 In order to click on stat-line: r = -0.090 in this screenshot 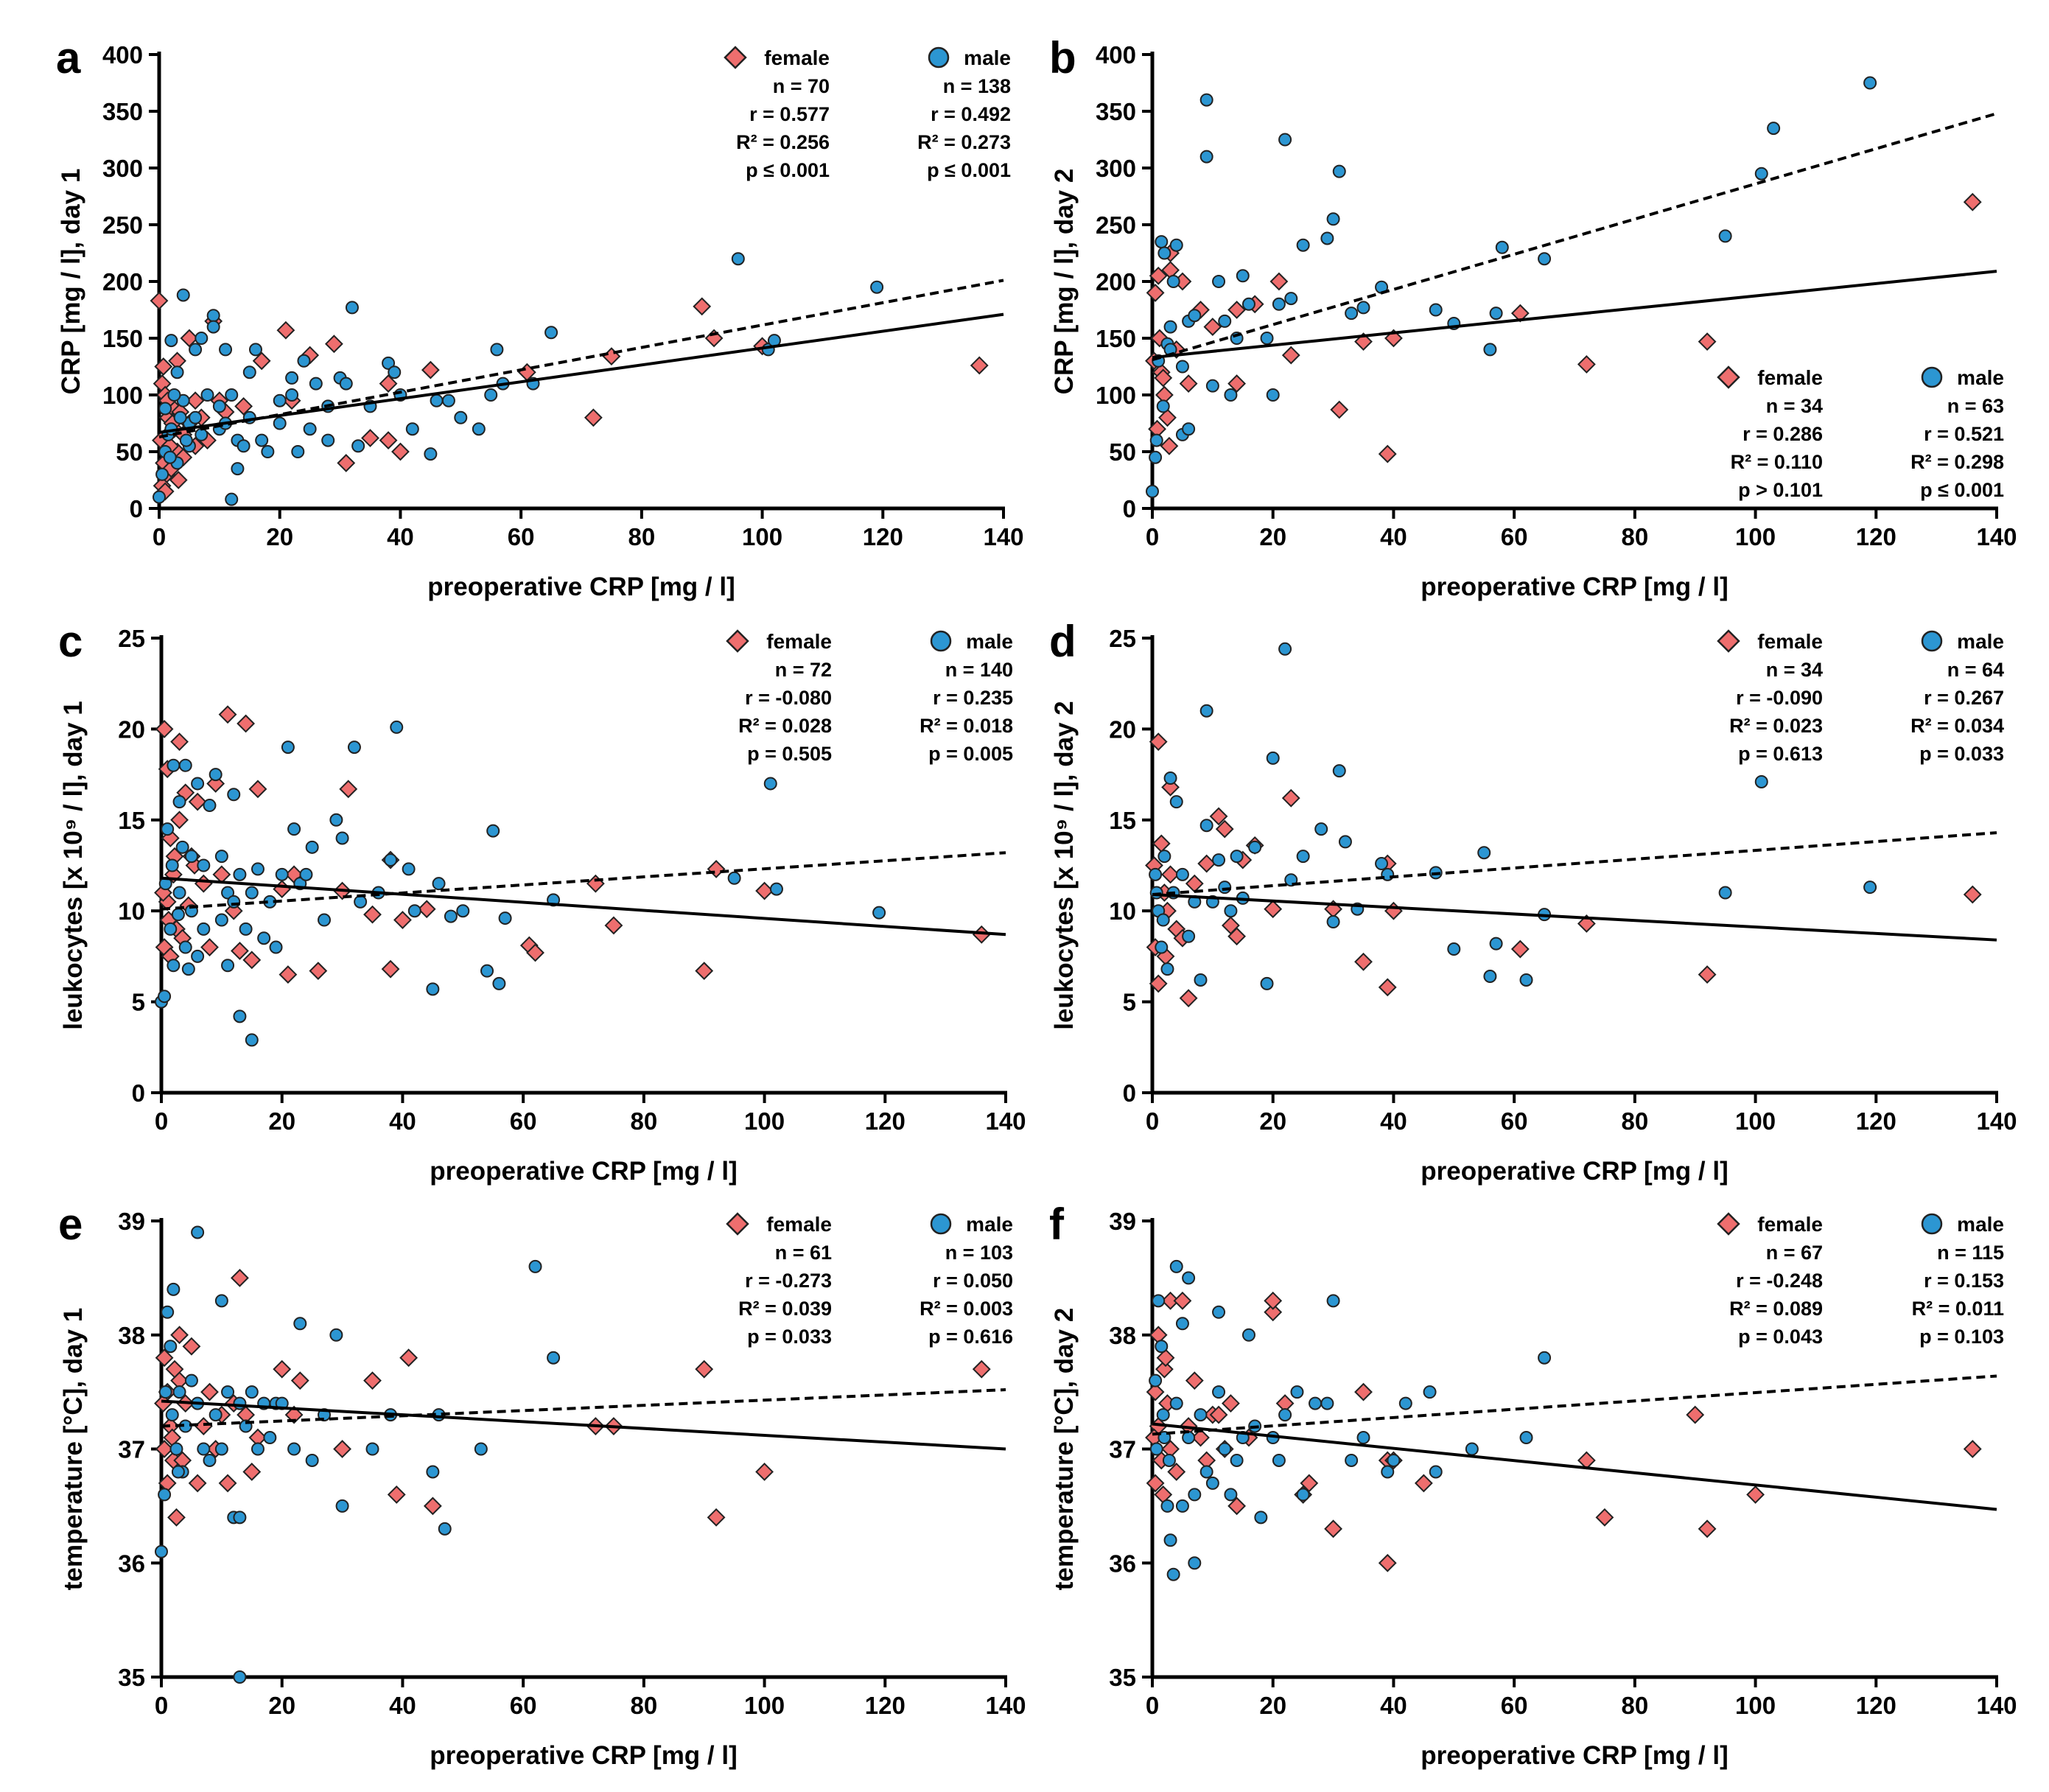, I will do `click(1779, 698)`.